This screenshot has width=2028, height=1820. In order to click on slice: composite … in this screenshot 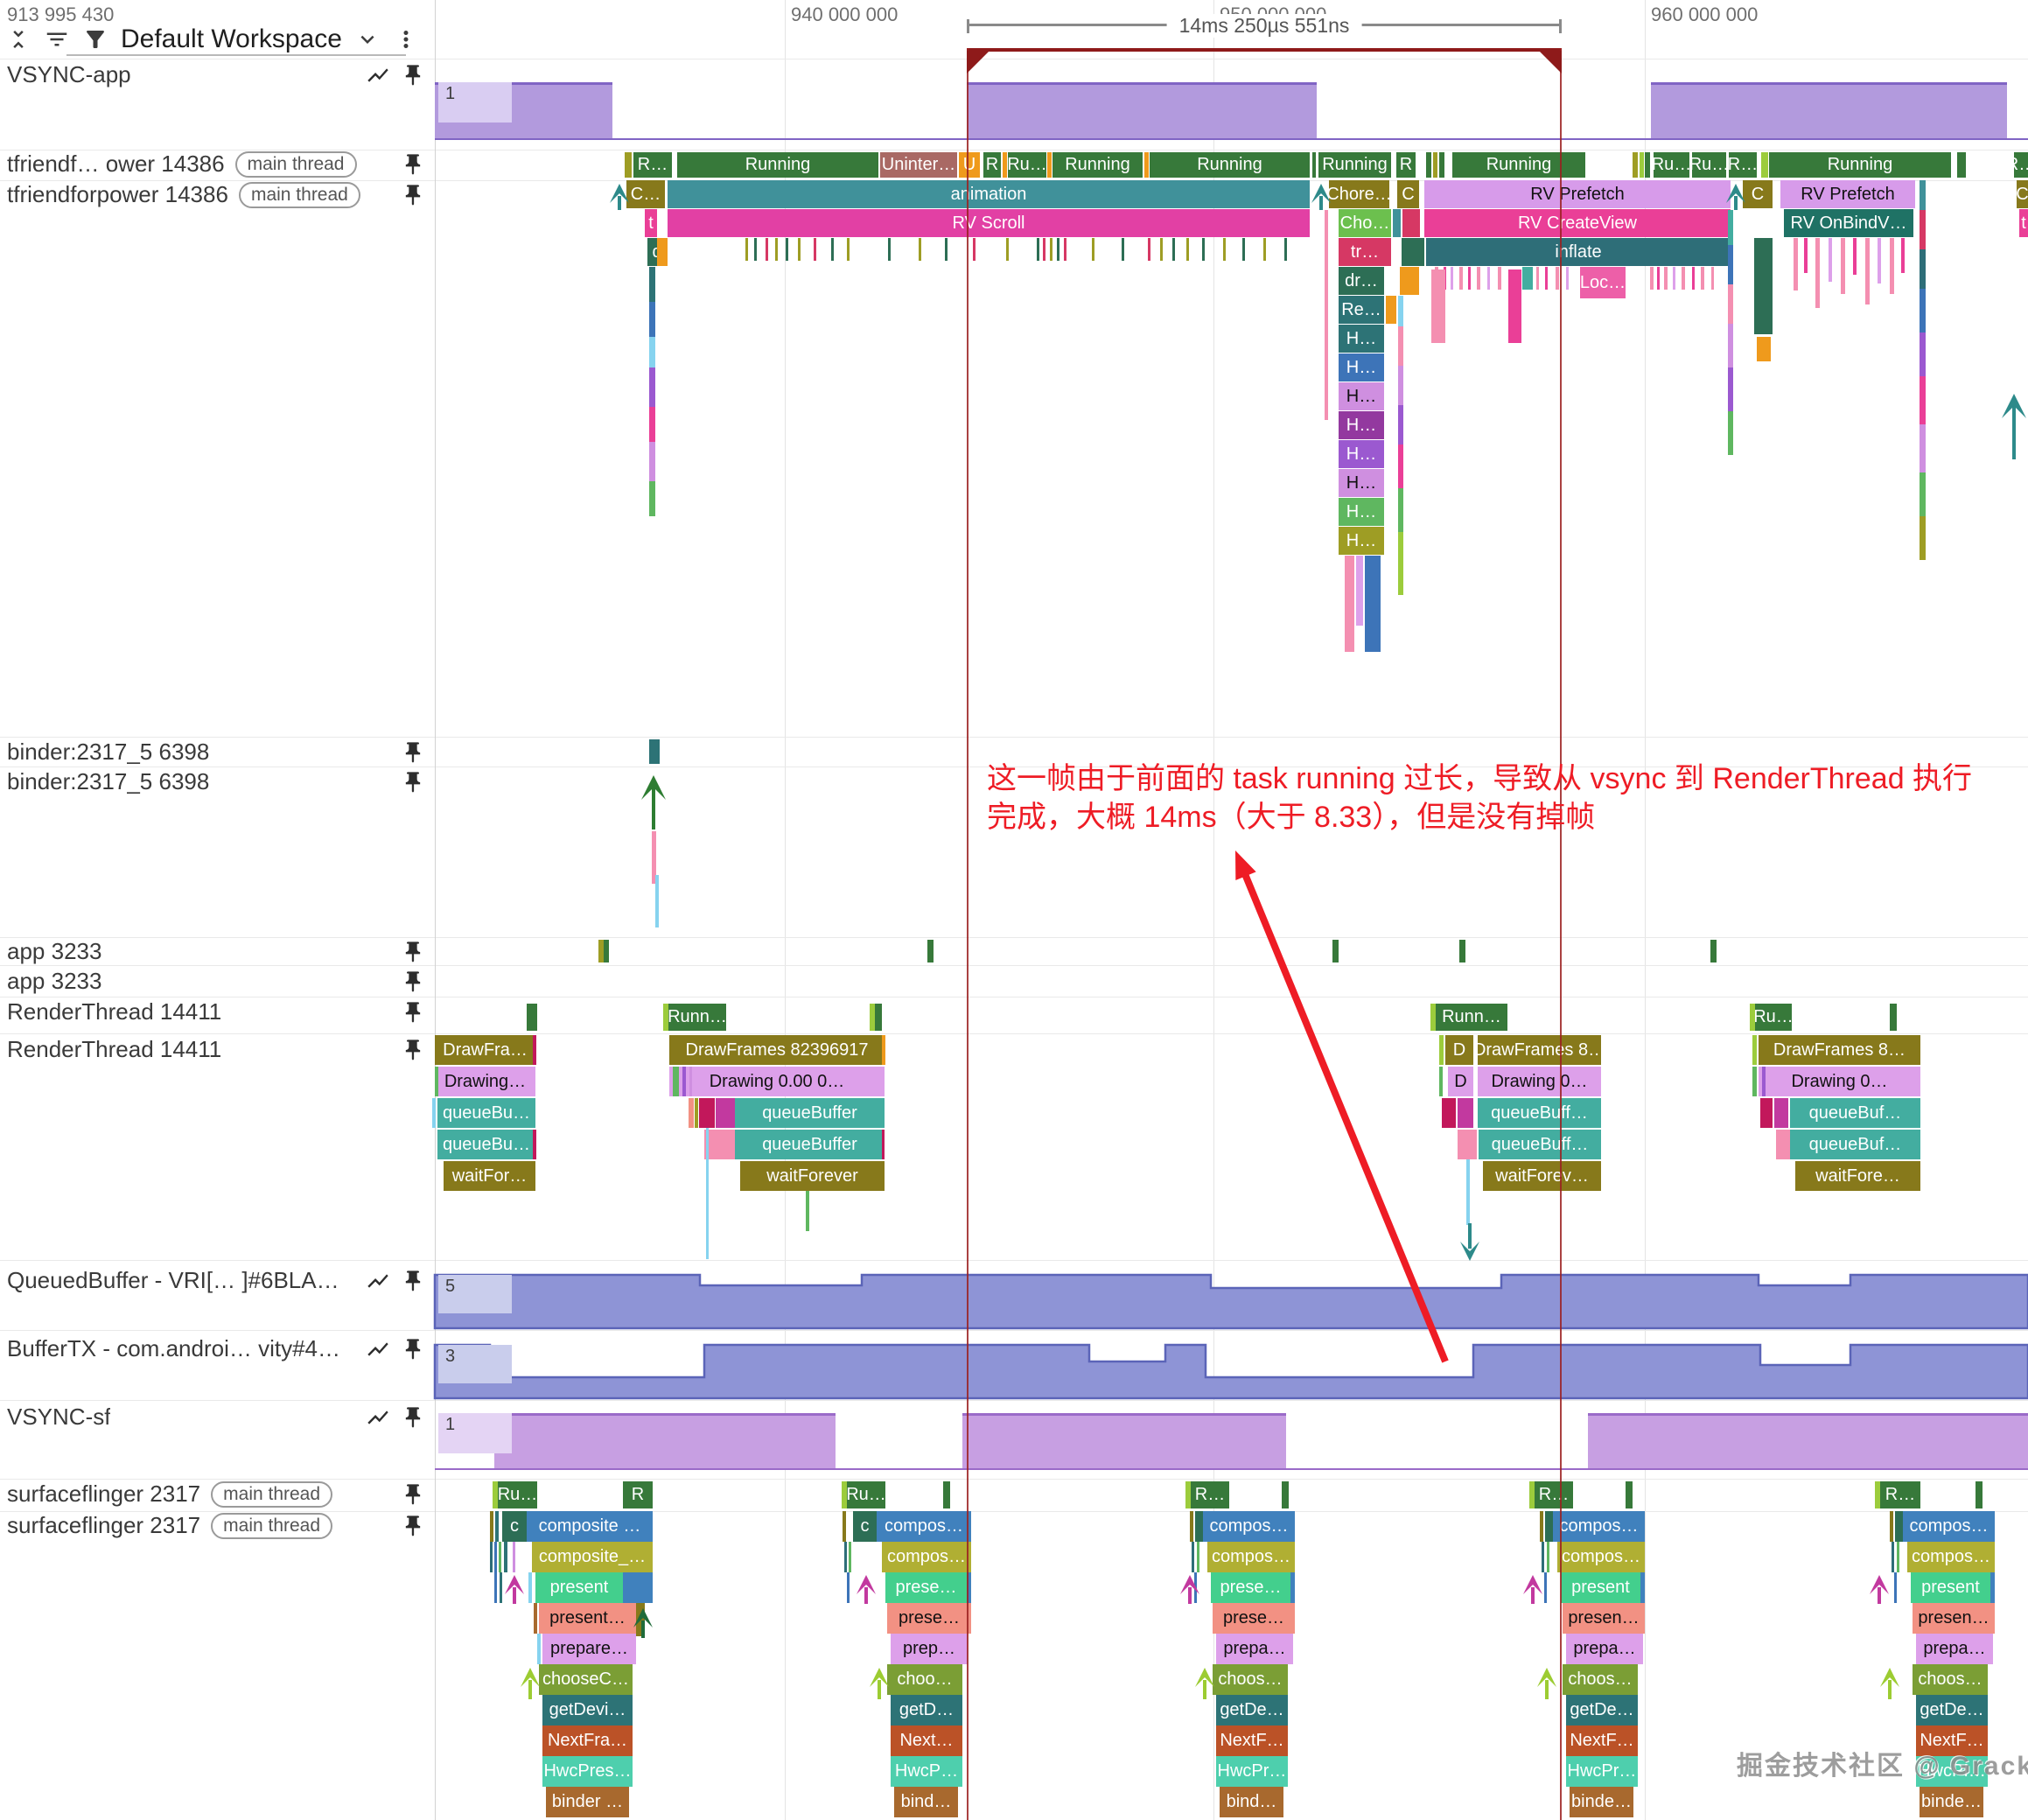, I will do `click(590, 1526)`.